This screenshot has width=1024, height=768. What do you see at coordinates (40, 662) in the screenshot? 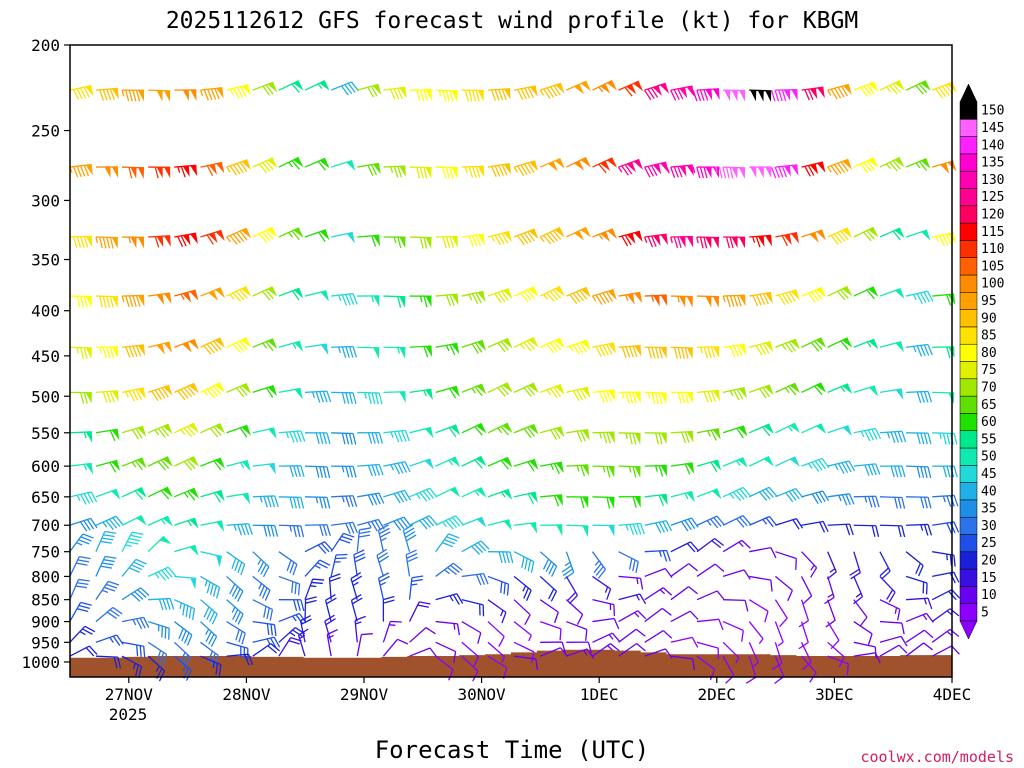
I see `y-tick-label: 1000` at bounding box center [40, 662].